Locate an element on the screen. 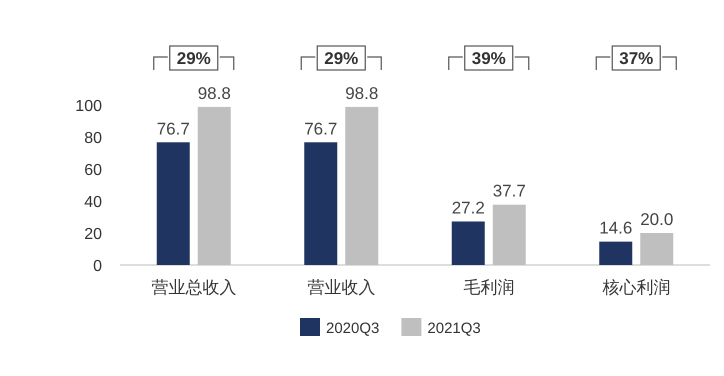 Image resolution: width=724 pixels, height=376 pixels. y-tick-label: 20 is located at coordinates (93, 234).